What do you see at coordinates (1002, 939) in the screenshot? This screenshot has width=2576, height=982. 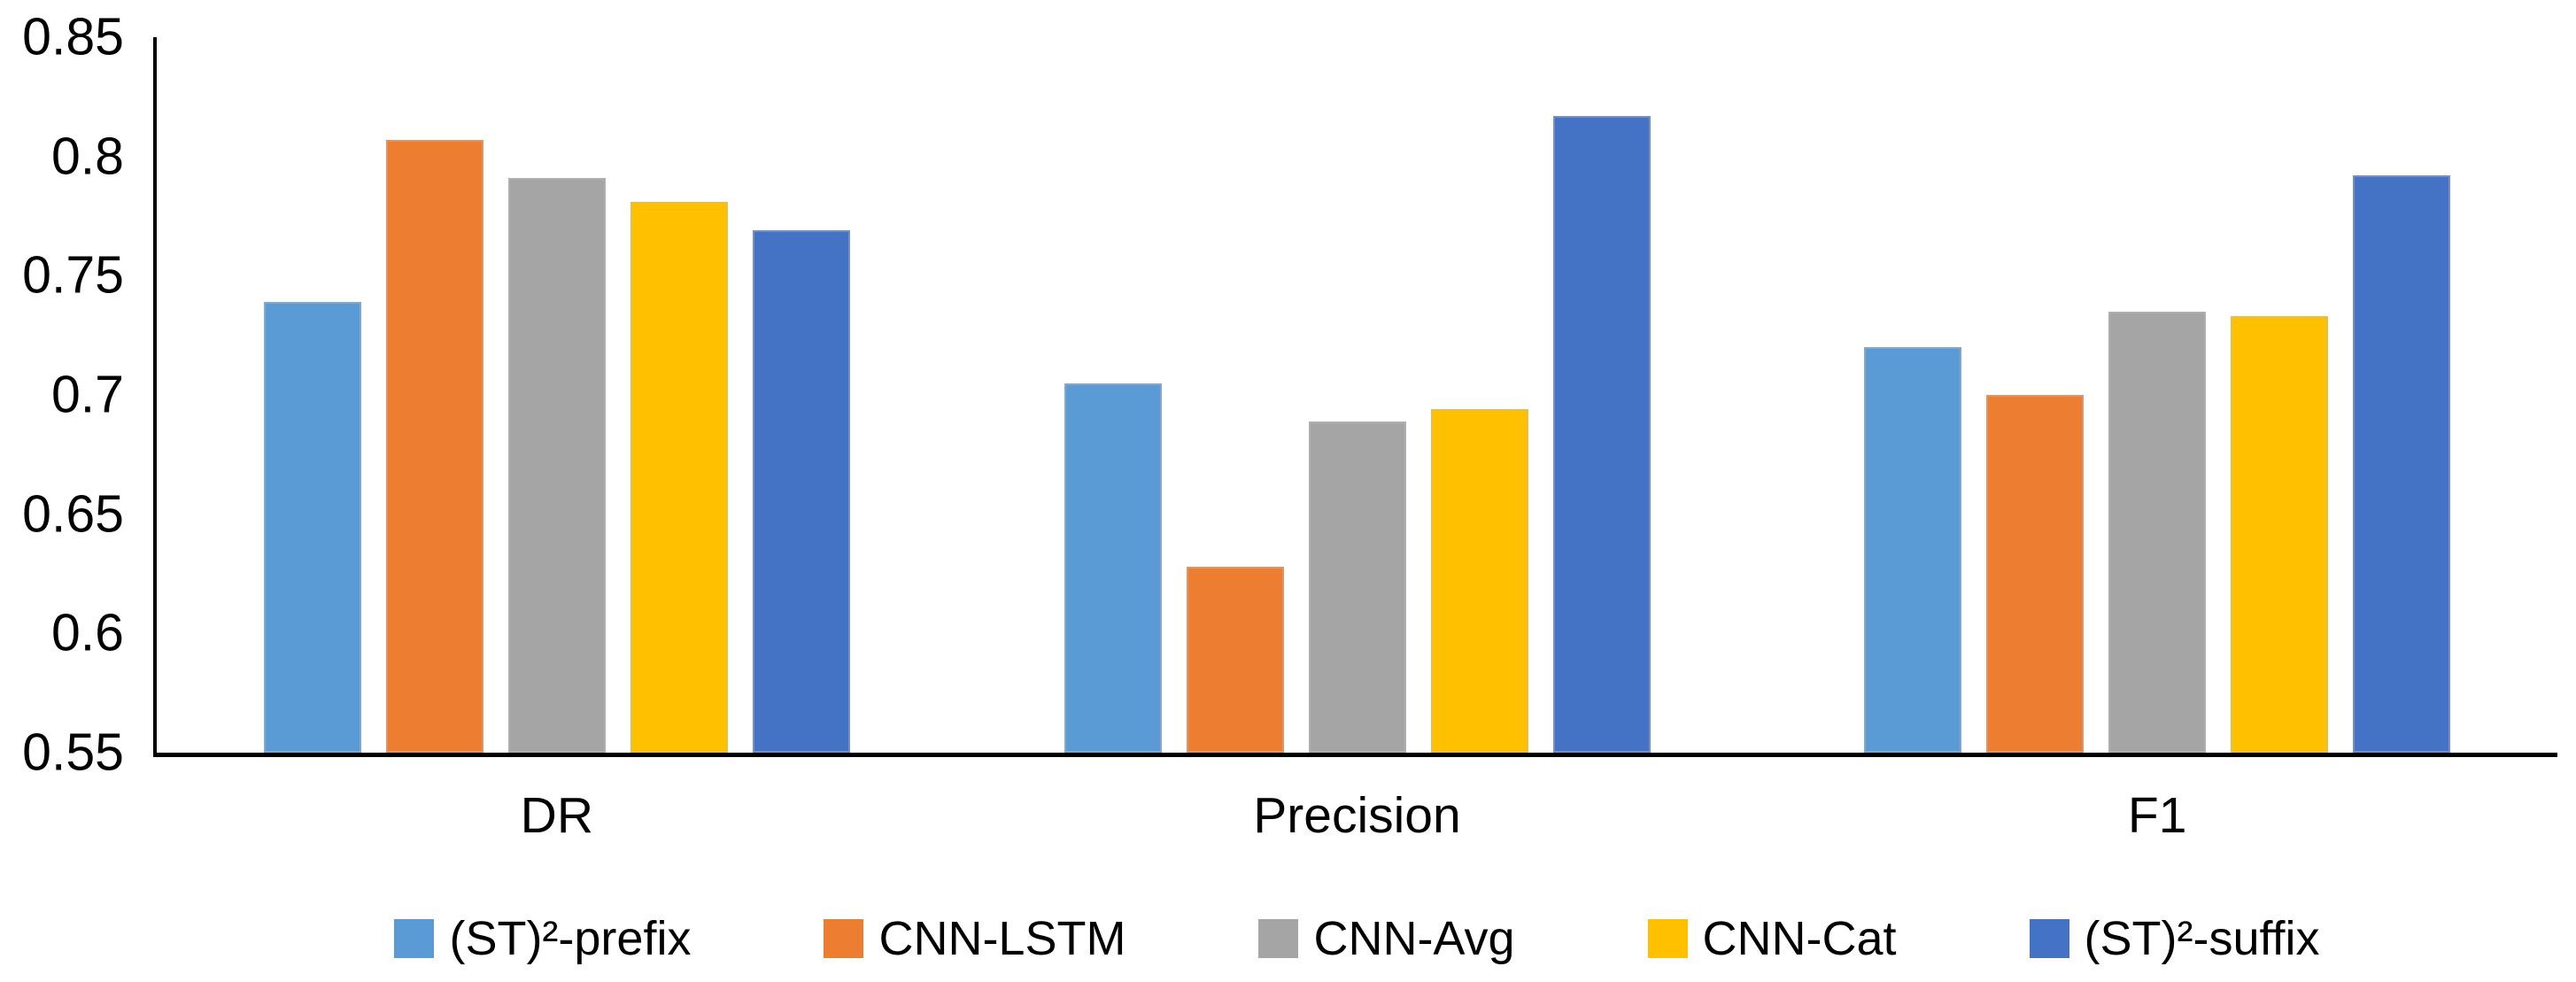 I see `legend-label: CNN-LSTM` at bounding box center [1002, 939].